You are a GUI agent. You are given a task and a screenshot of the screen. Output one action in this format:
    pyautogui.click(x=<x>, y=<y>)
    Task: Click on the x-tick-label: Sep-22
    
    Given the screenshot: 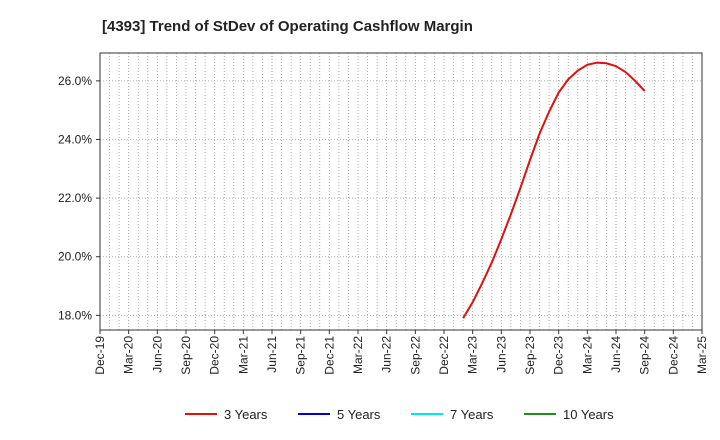 What is the action you would take?
    pyautogui.click(x=415, y=355)
    